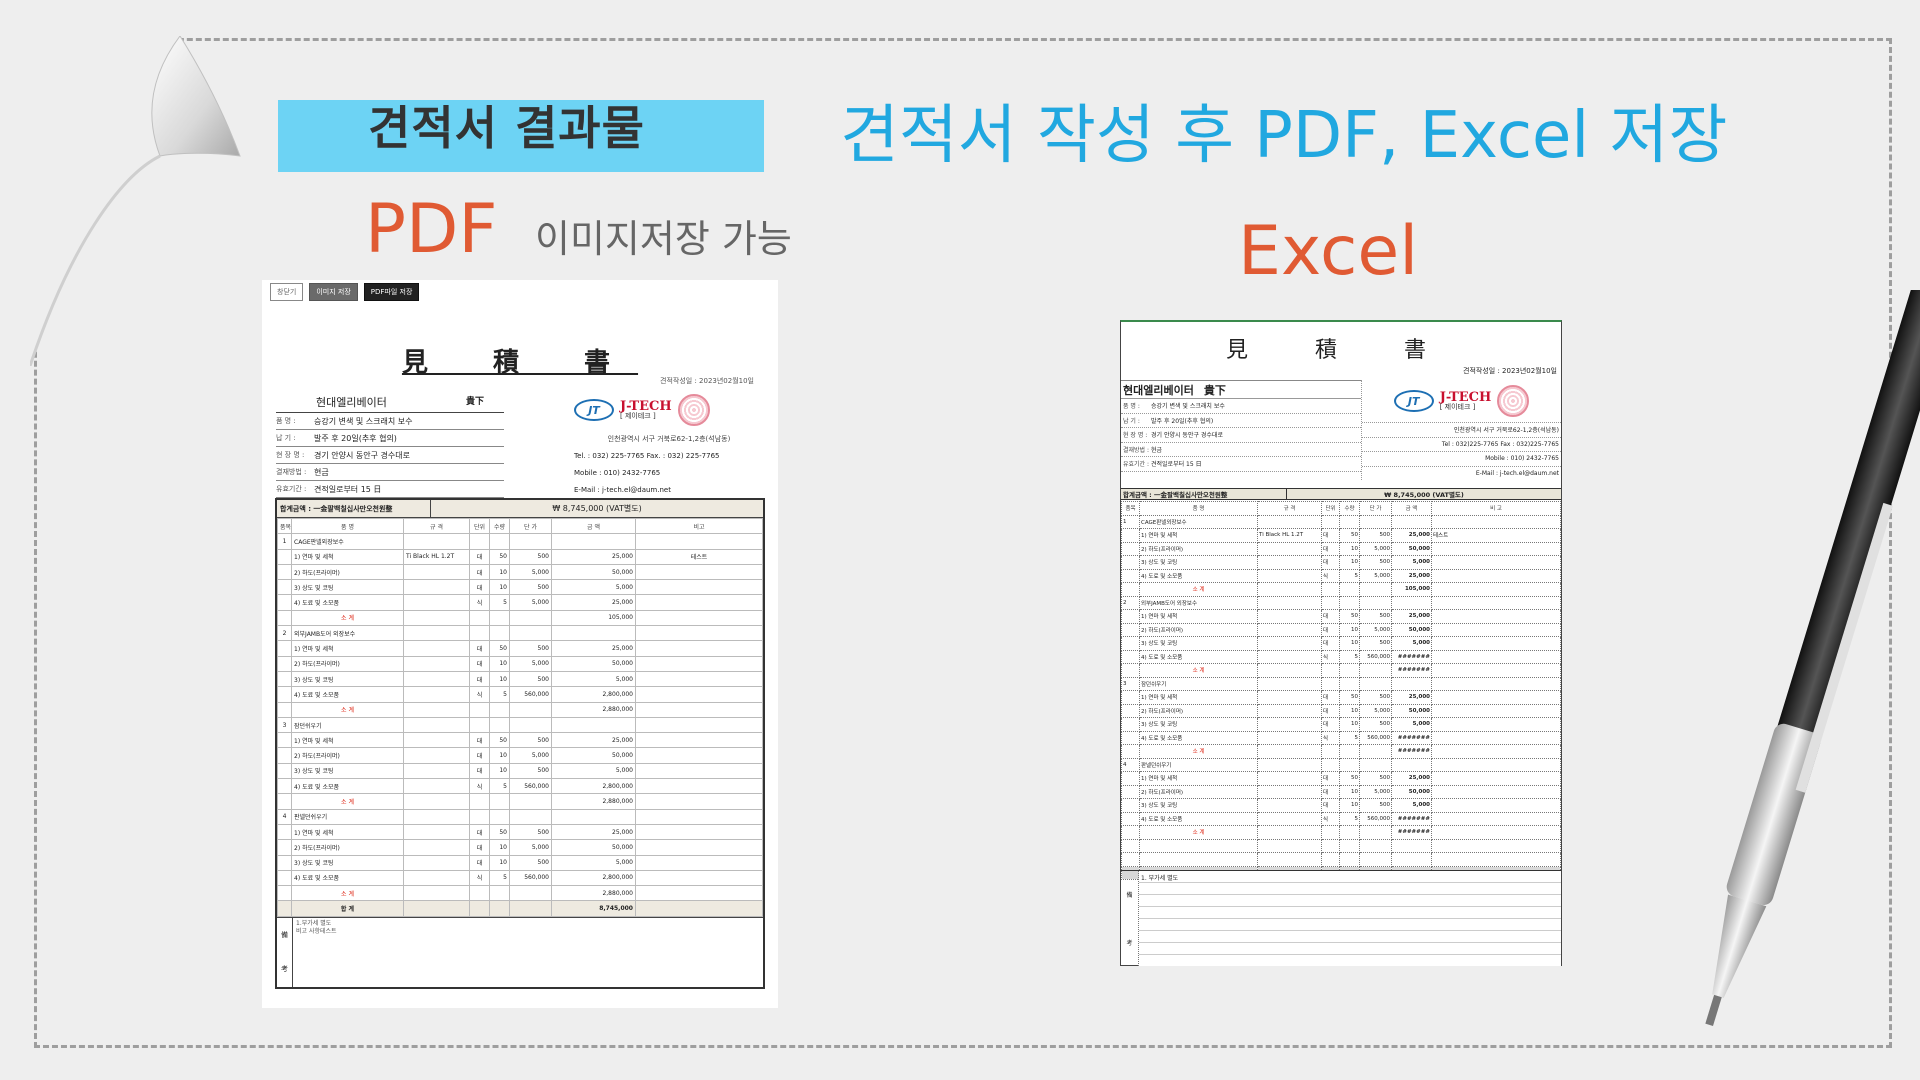 The height and width of the screenshot is (1080, 1920). I want to click on table-row: 4) 도료 및 소모품 식 5 5,000 25,000, so click(520, 602).